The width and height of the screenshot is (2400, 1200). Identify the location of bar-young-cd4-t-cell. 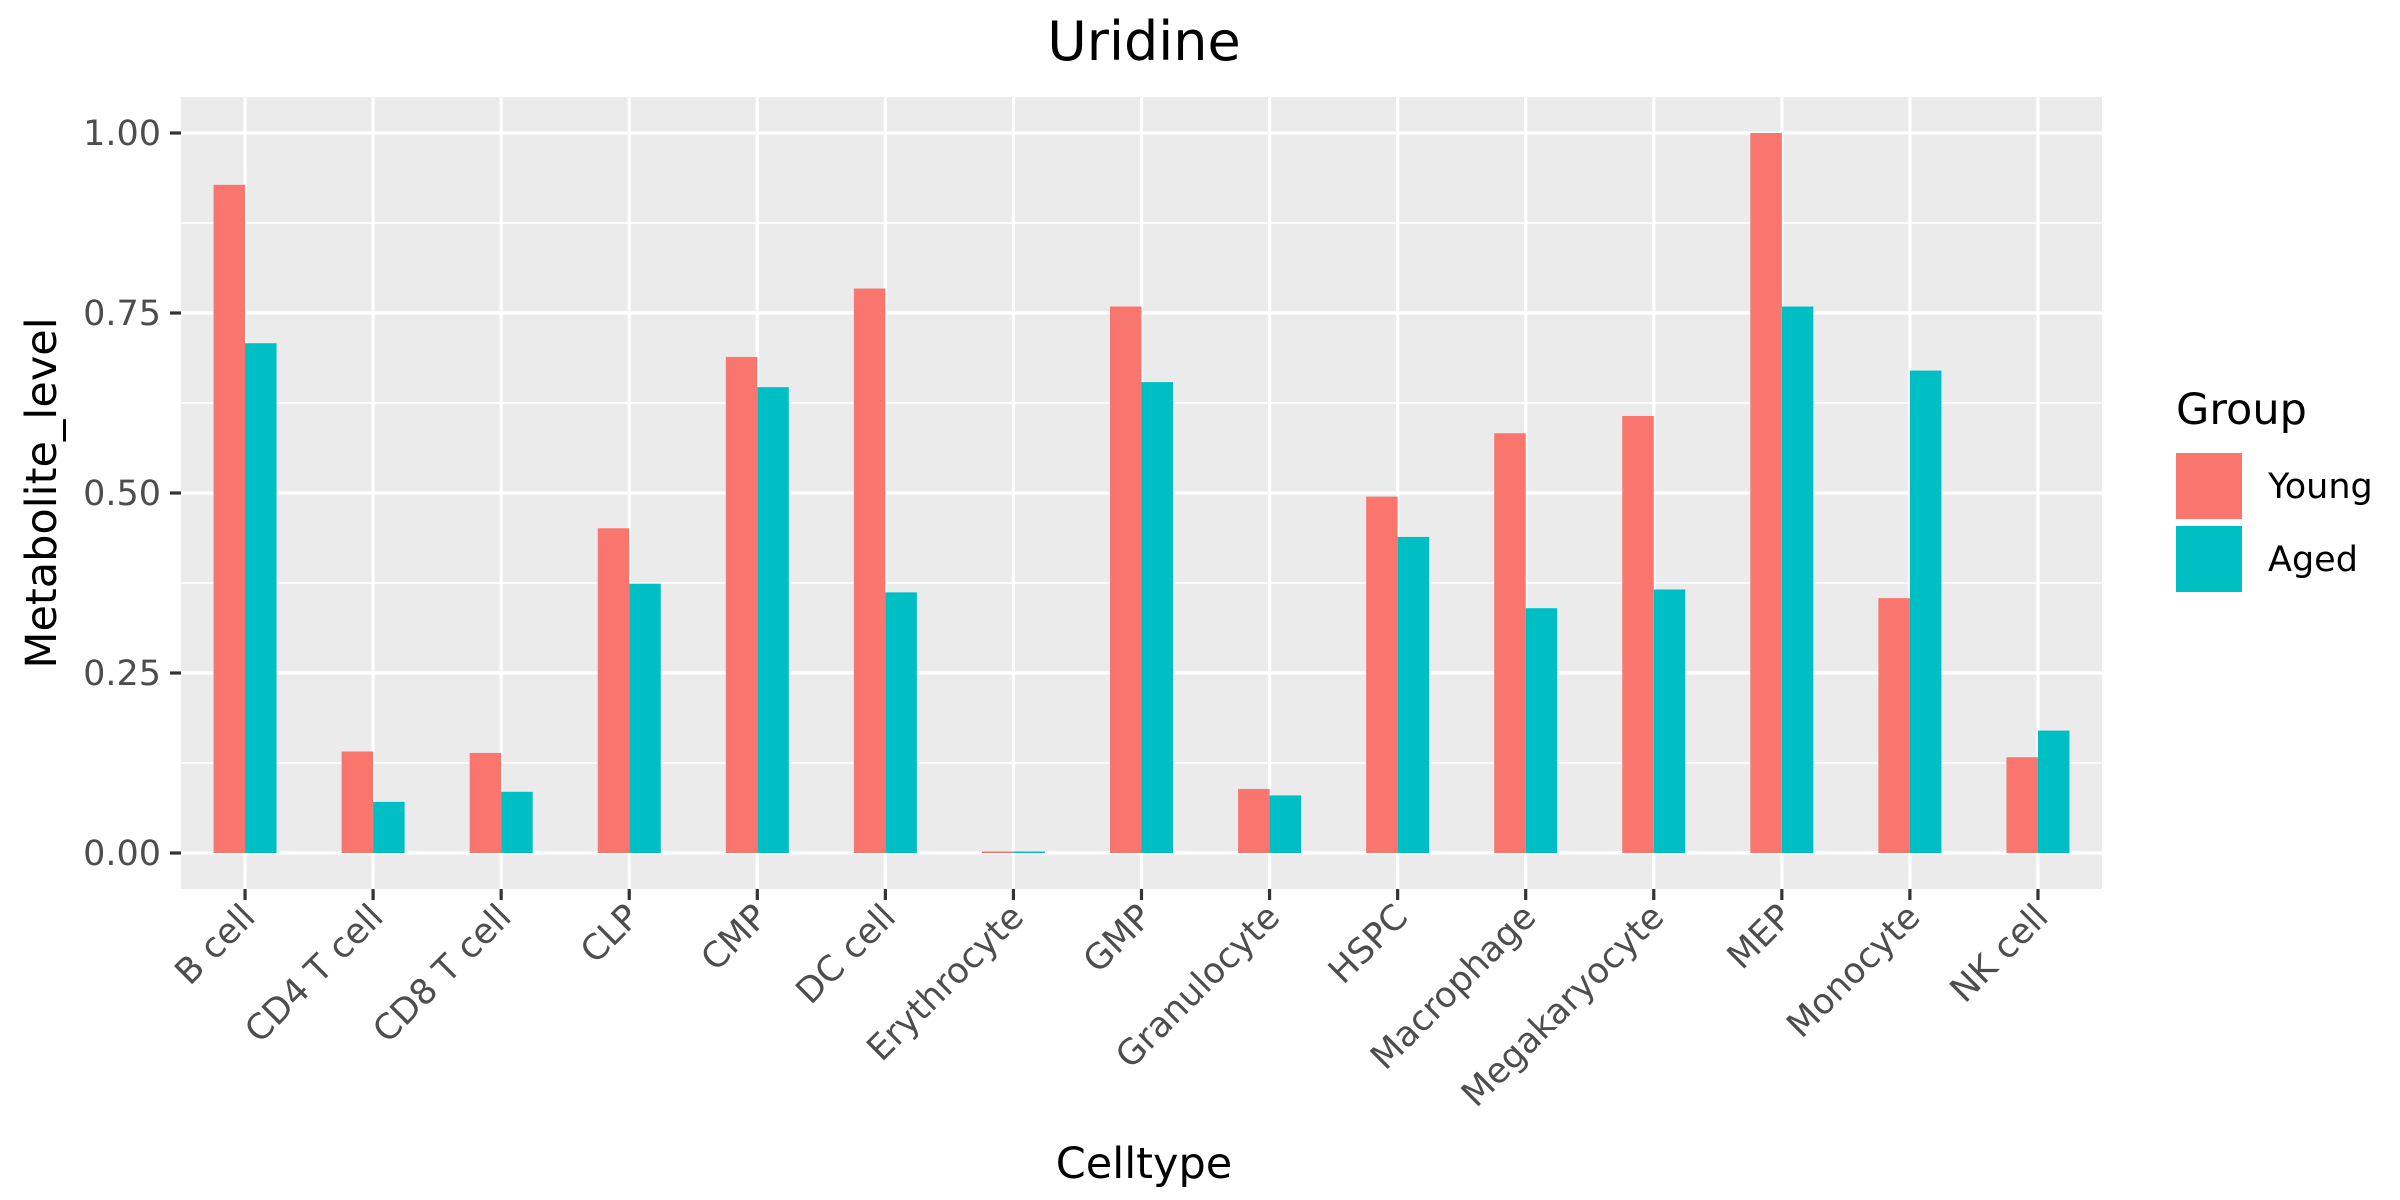
(357, 802).